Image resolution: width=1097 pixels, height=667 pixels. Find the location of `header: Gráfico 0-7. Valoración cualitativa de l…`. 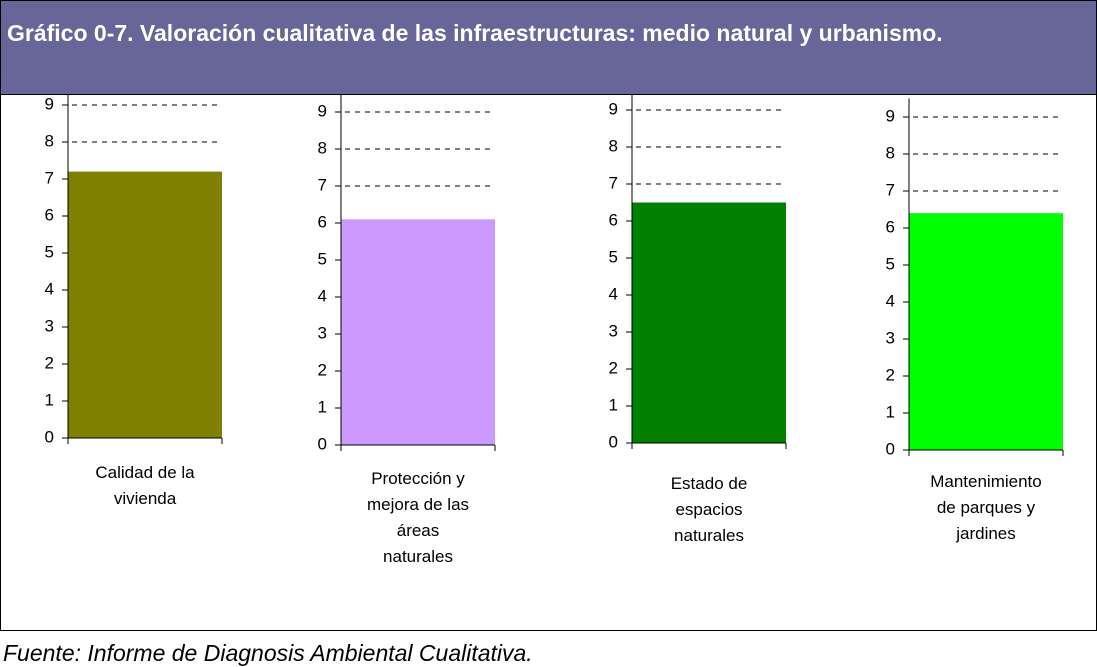

header: Gráfico 0-7. Valoración cualitativa de l… is located at coordinates (548, 47).